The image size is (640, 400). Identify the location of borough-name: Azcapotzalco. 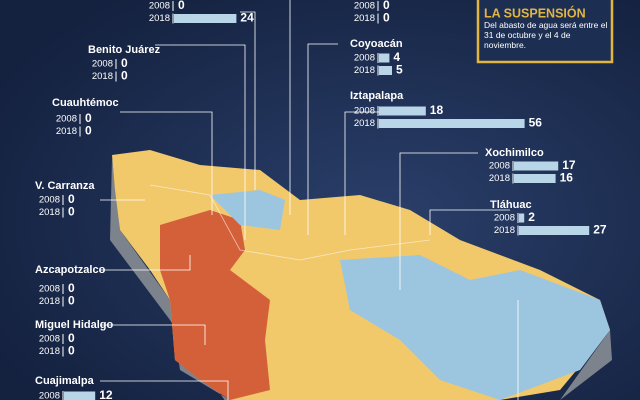
(70, 270).